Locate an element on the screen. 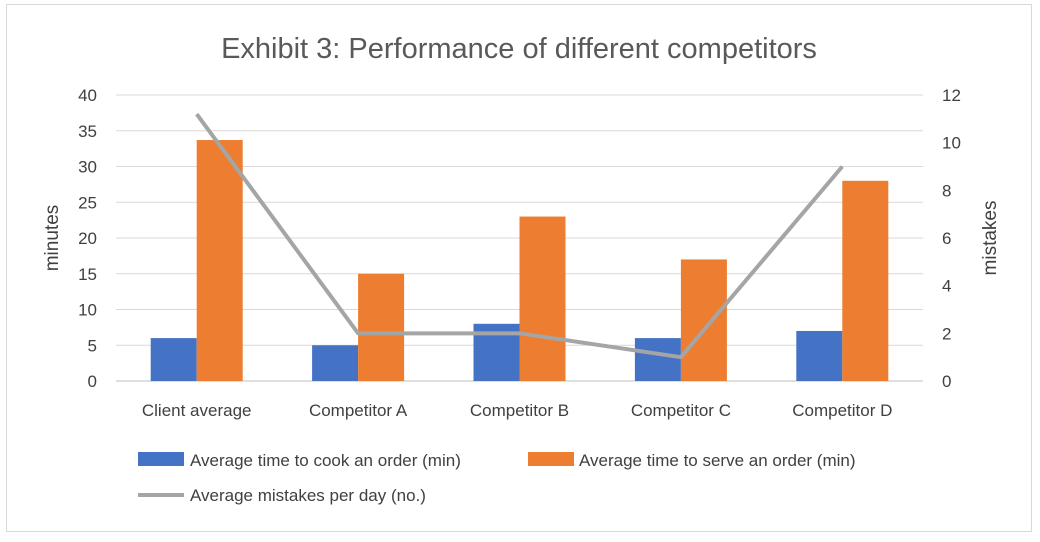 Image resolution: width=1040 pixels, height=542 pixels. y-tick-label: 0 is located at coordinates (92, 381).